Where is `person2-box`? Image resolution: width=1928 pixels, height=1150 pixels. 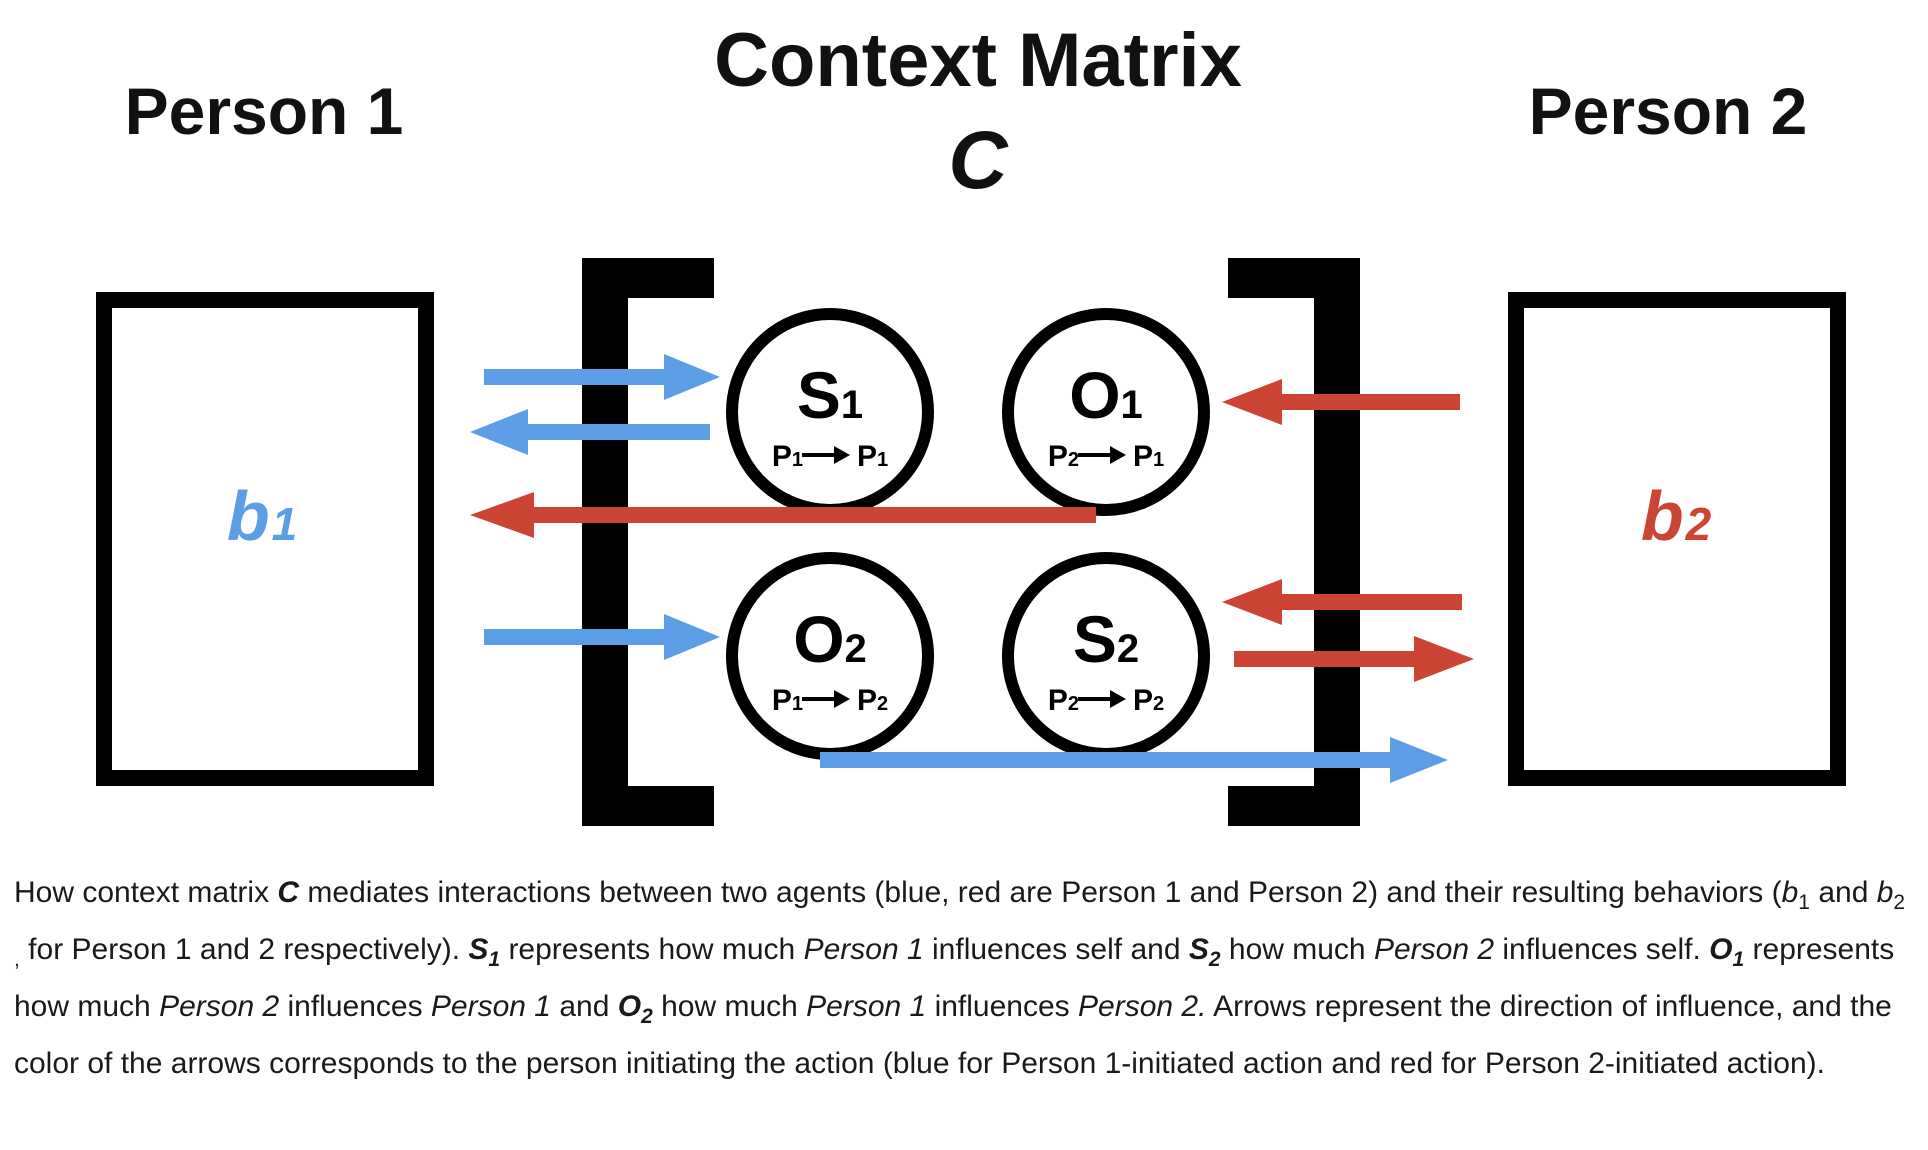
person2-box is located at coordinates (1677, 539).